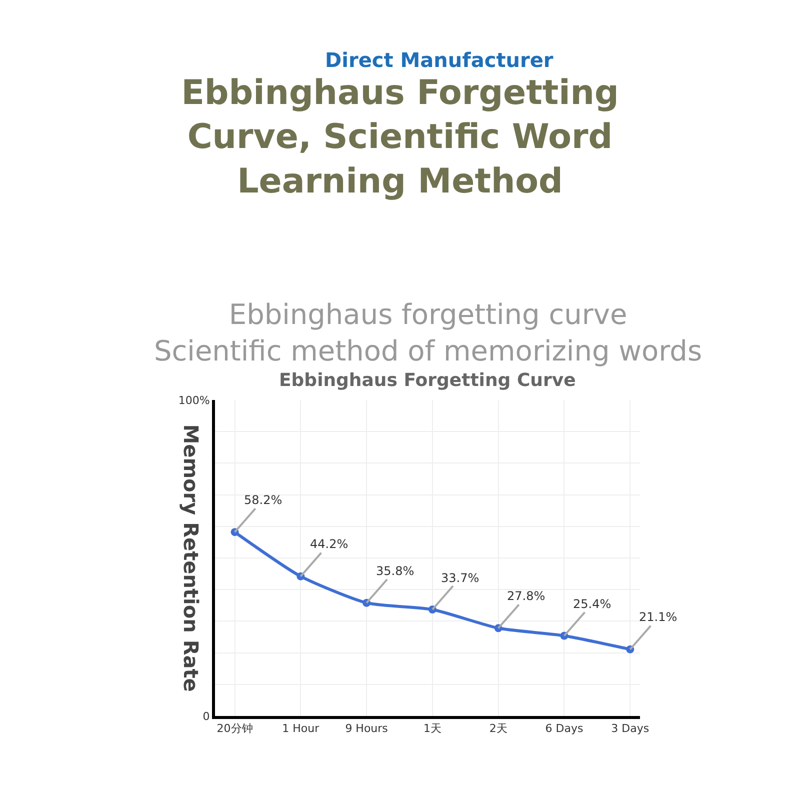 The height and width of the screenshot is (800, 800). What do you see at coordinates (194, 400) in the screenshot?
I see `y-tick-label: 100%` at bounding box center [194, 400].